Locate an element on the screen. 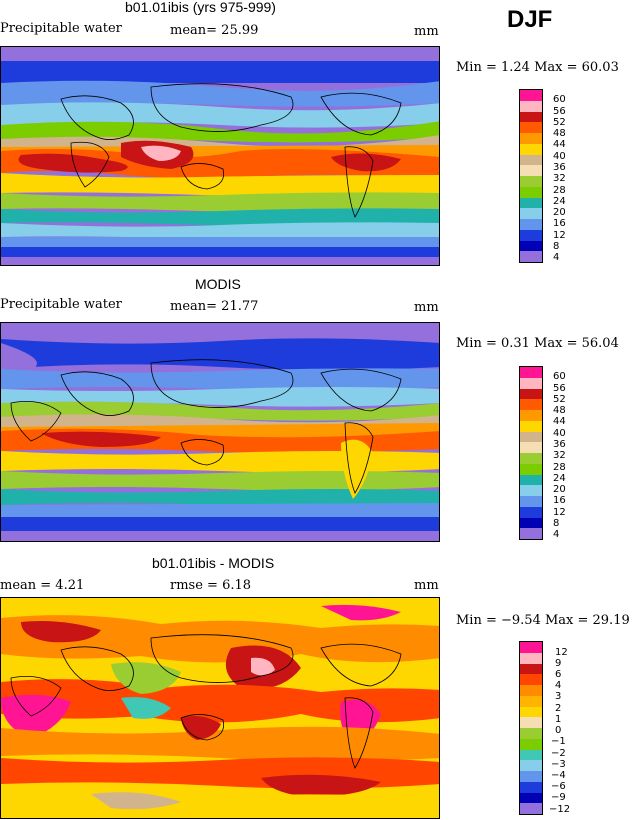 Image resolution: width=633 pixels, height=820 pixels. panel2-colorbar-tick: 52 is located at coordinates (559, 399).